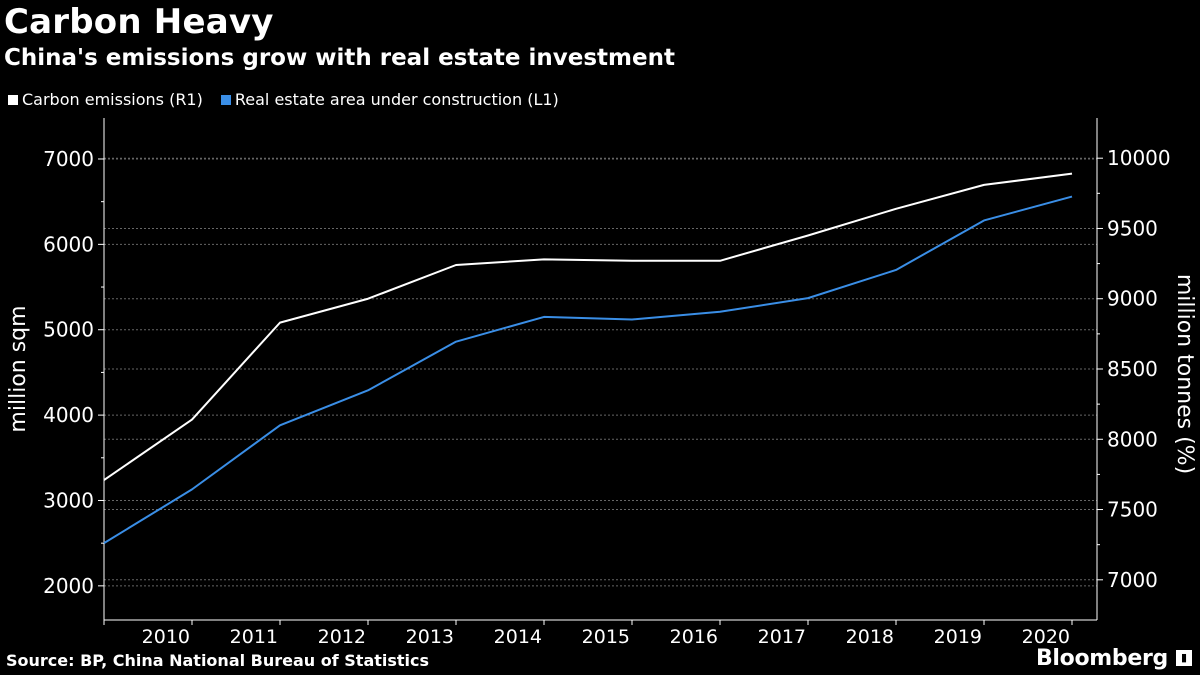 The width and height of the screenshot is (1200, 675). I want to click on x-tick-label: 2016, so click(694, 637).